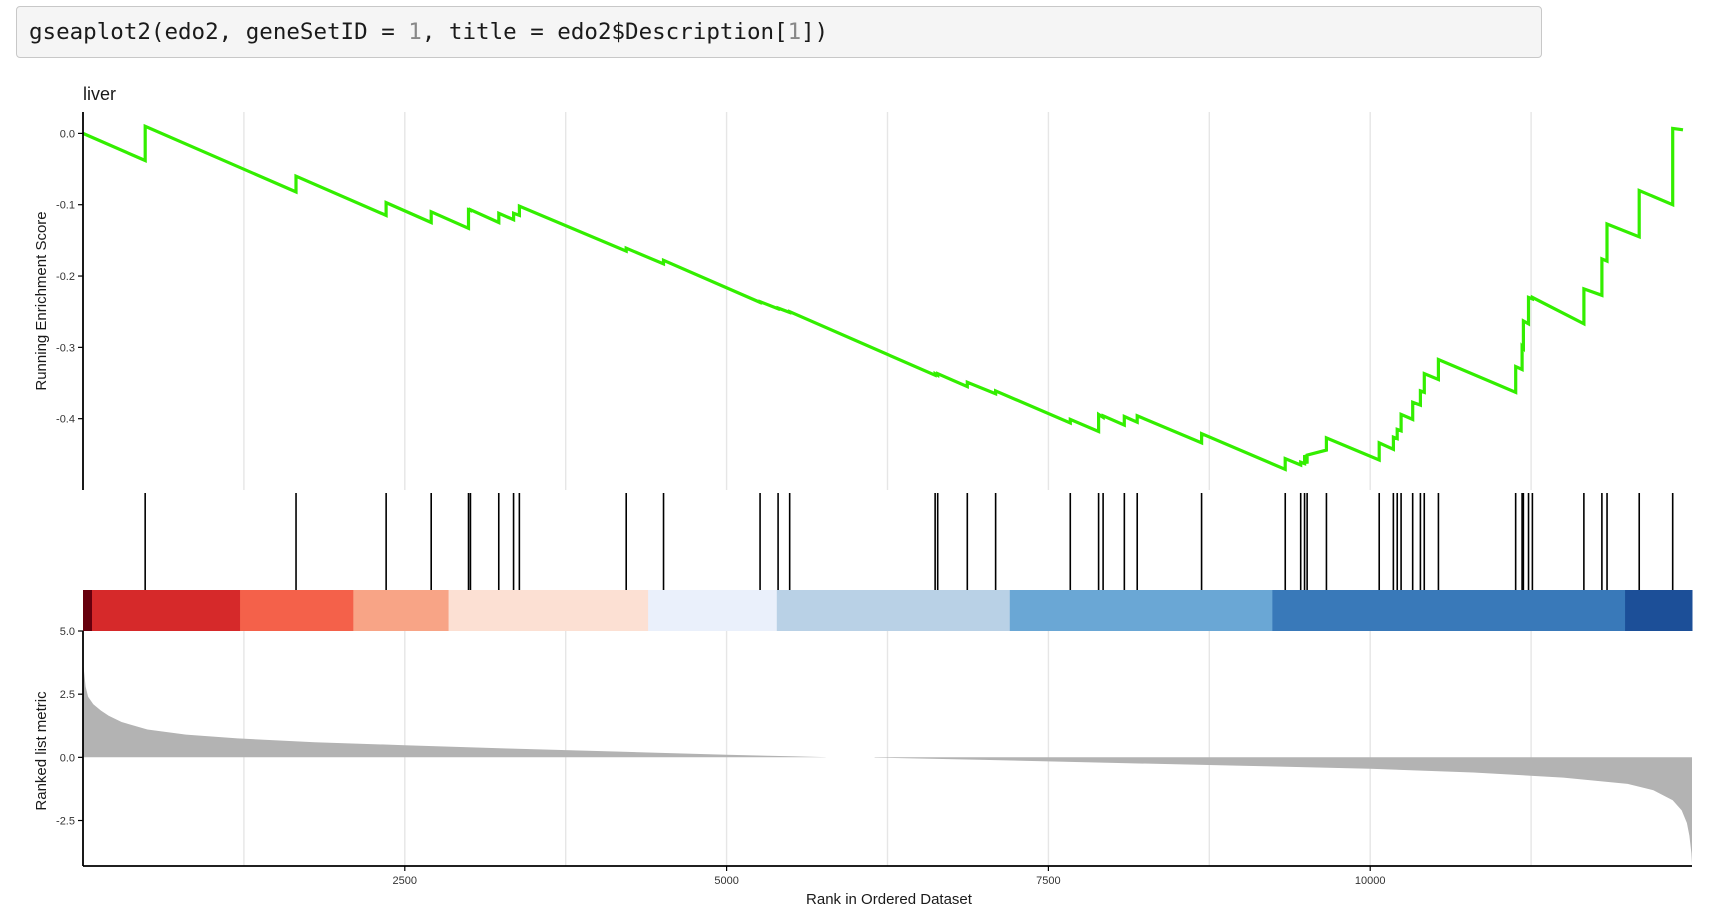 The height and width of the screenshot is (916, 1722). What do you see at coordinates (65, 277) in the screenshot?
I see `es-y-tick-label: -0.2` at bounding box center [65, 277].